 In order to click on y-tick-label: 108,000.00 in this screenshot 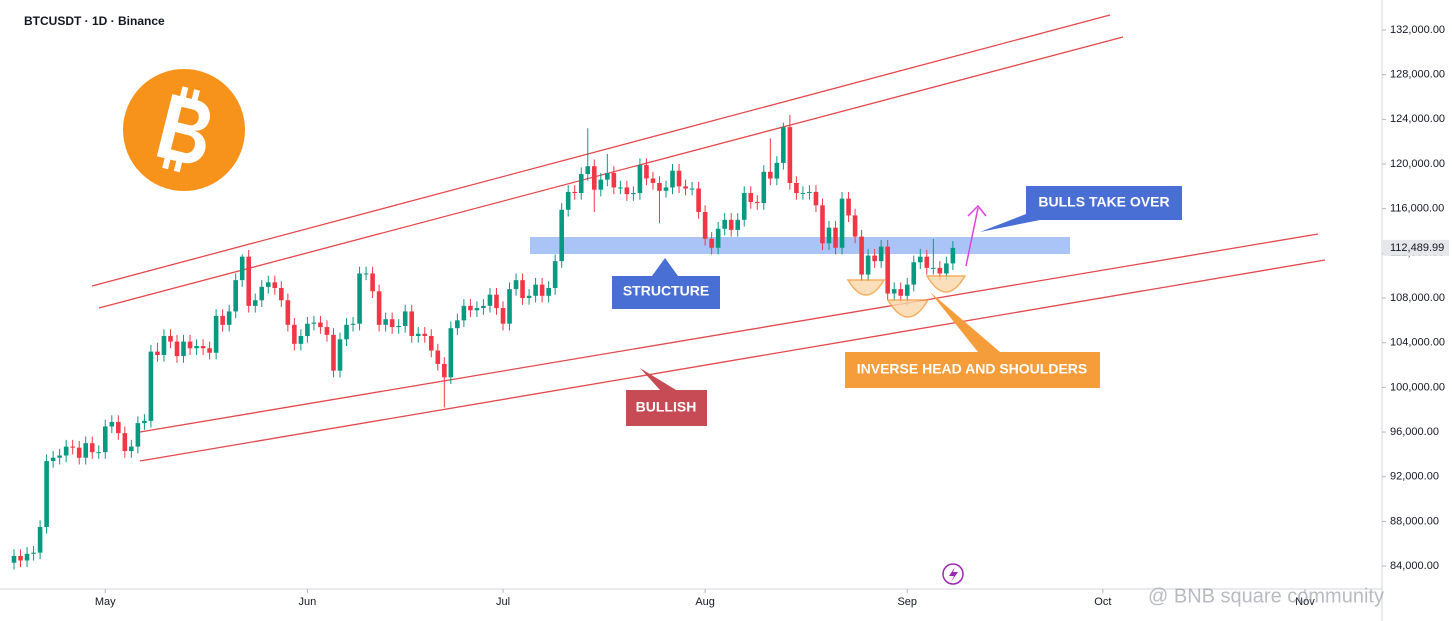, I will do `click(1417, 298)`.